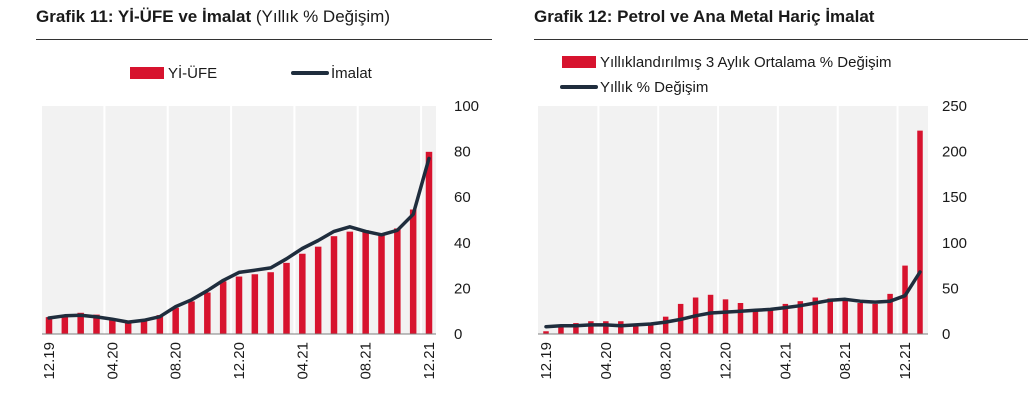 This screenshot has height=401, width=1036. I want to click on y-tick-label: 250, so click(954, 106).